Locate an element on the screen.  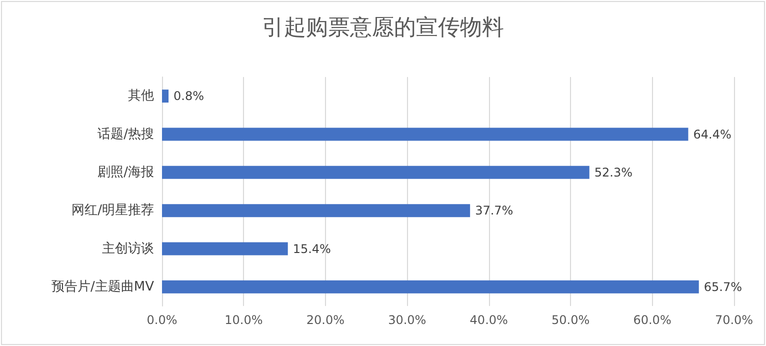
data-label: 64.4% is located at coordinates (712, 134).